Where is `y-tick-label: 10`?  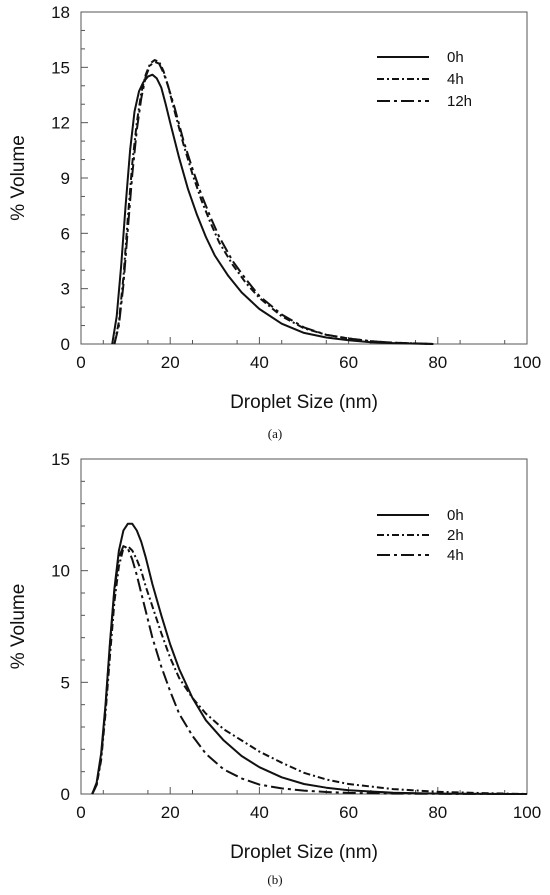 y-tick-label: 10 is located at coordinates (60, 571).